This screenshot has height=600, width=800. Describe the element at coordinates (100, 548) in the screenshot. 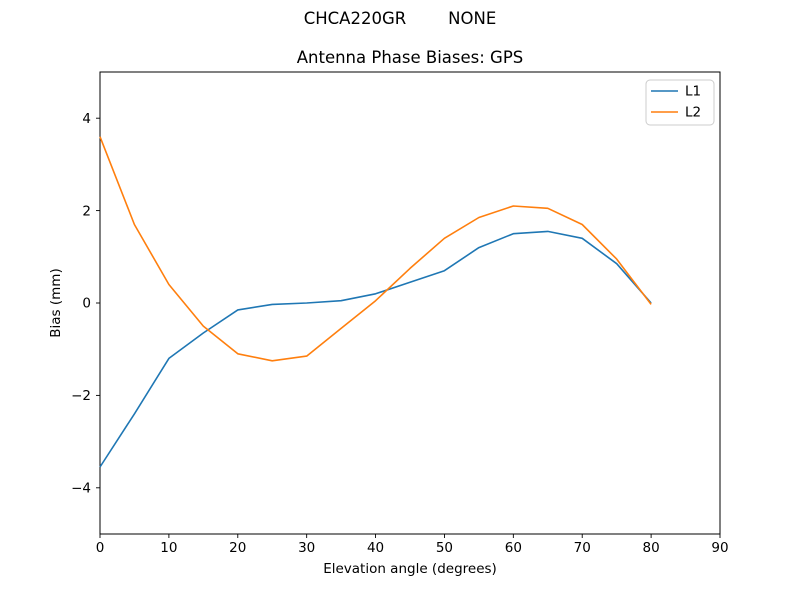

I see `x-tick-label: 0` at that location.